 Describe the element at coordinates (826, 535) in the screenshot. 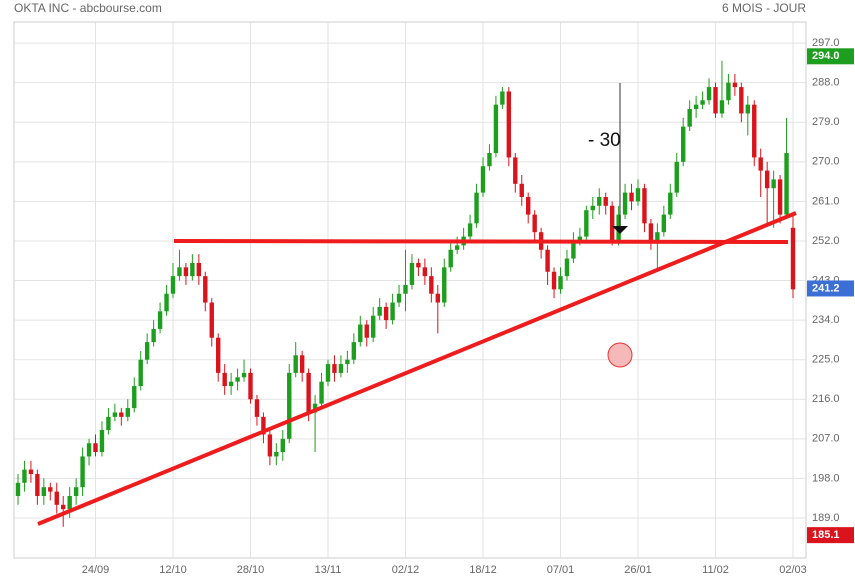

I see `price-marker-label: 185.1` at that location.